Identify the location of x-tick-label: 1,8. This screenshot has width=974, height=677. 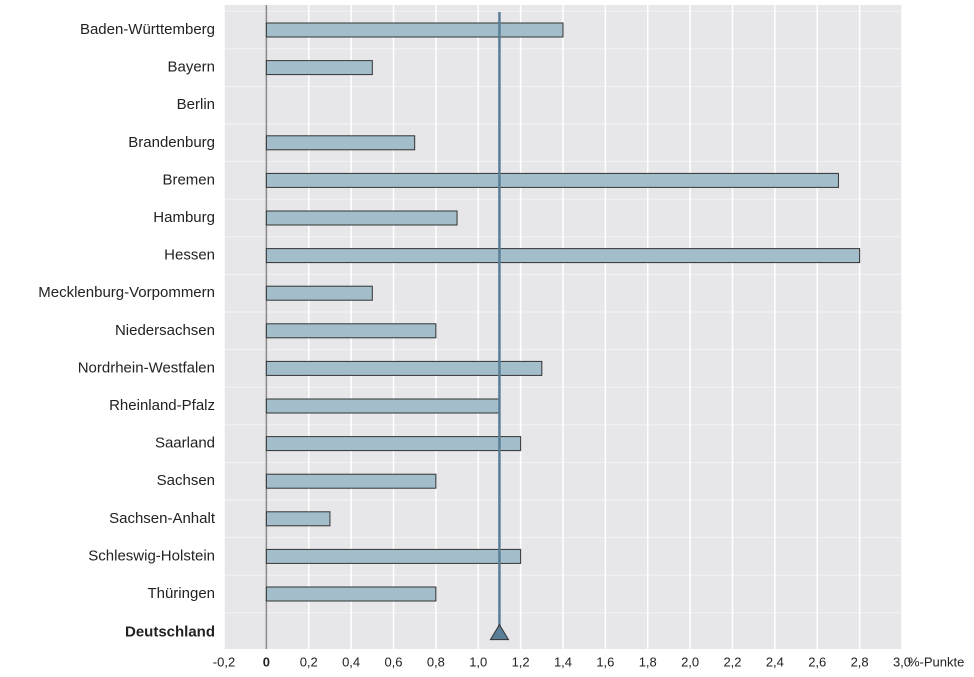
(648, 661).